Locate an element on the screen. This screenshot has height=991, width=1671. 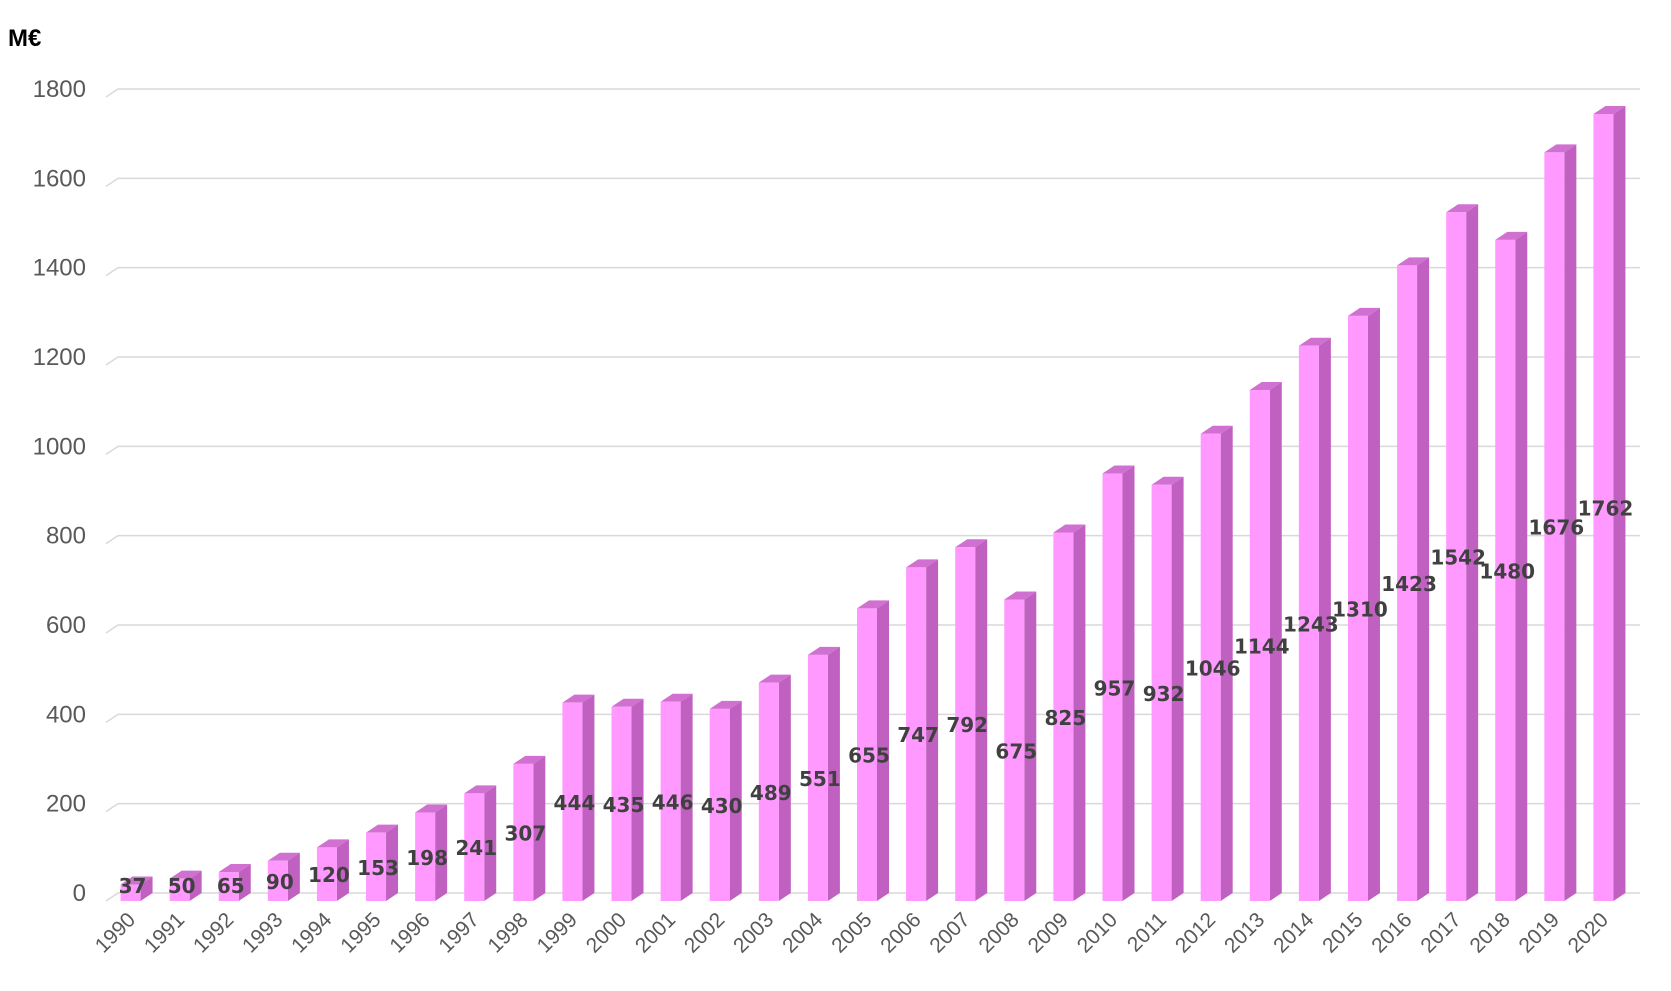
y-tick-label: 1800 is located at coordinates (59, 89).